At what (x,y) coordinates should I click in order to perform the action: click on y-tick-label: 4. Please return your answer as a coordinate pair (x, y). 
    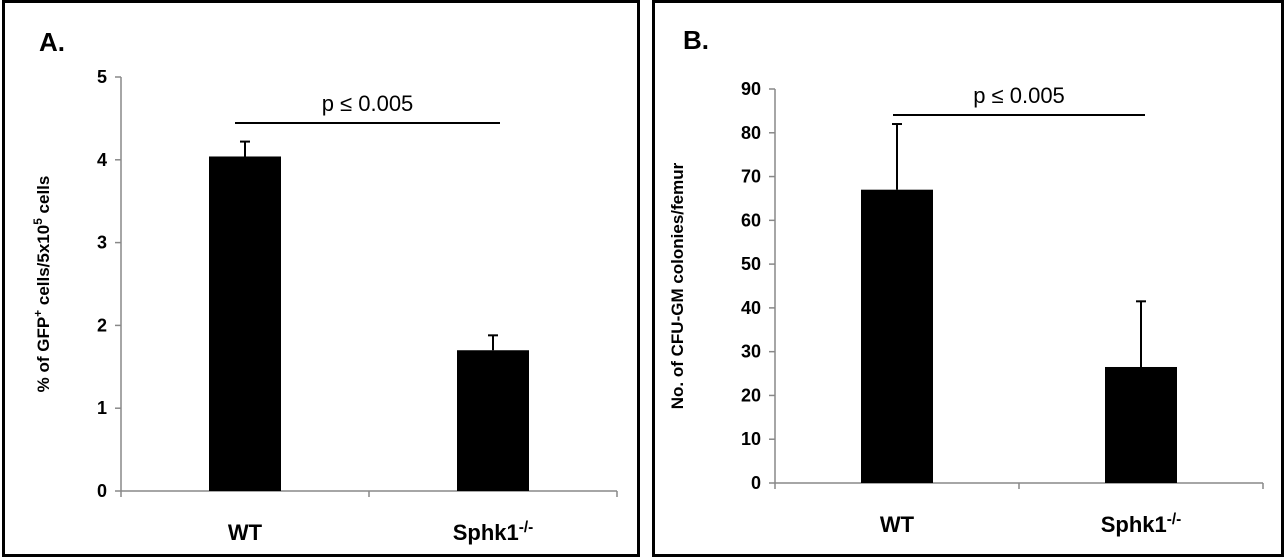
    Looking at the image, I should click on (102, 160).